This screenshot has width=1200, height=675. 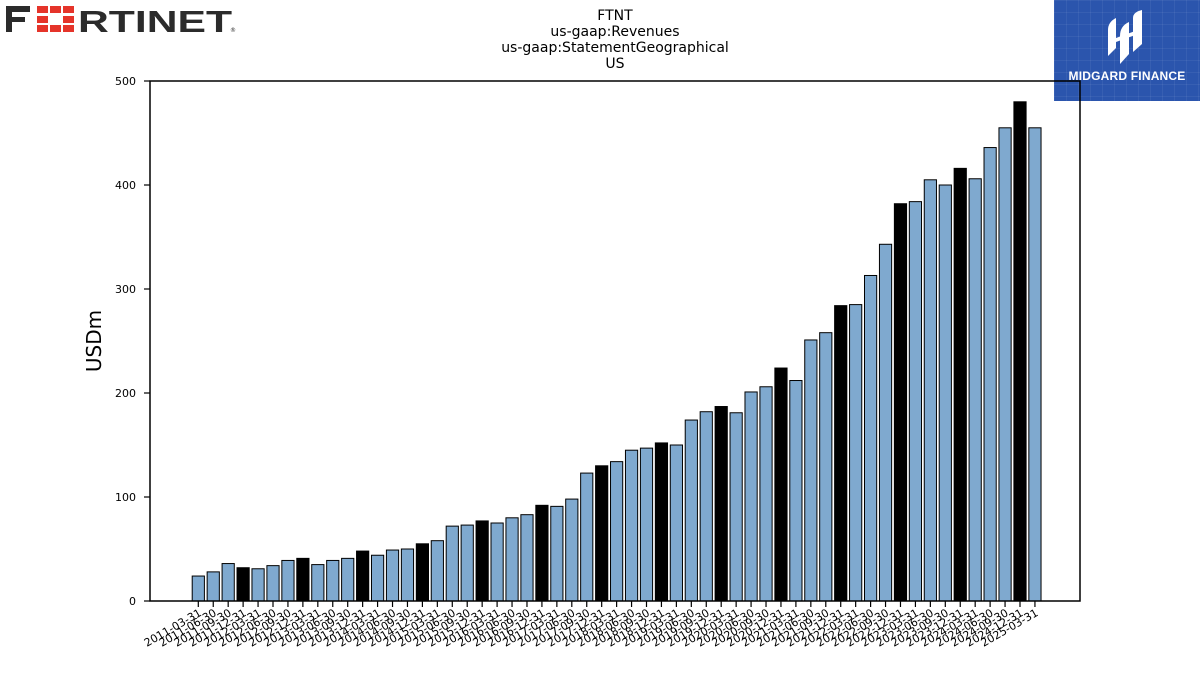 I want to click on y-axis-label: USDm, so click(x=94, y=341).